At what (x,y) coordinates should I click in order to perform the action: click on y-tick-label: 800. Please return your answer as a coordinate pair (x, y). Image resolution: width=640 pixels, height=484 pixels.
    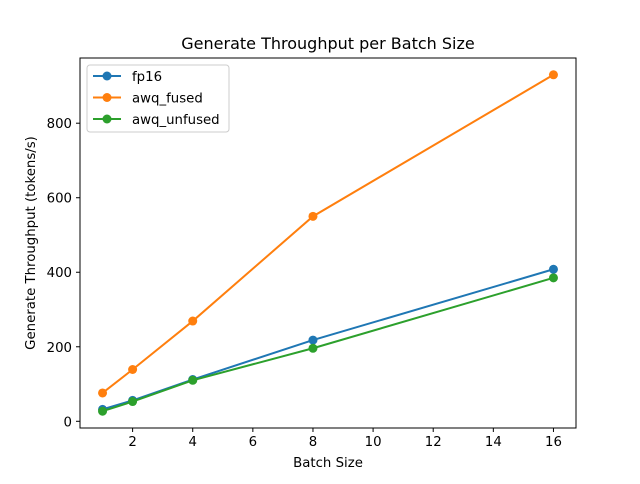
    Looking at the image, I should click on (59, 124).